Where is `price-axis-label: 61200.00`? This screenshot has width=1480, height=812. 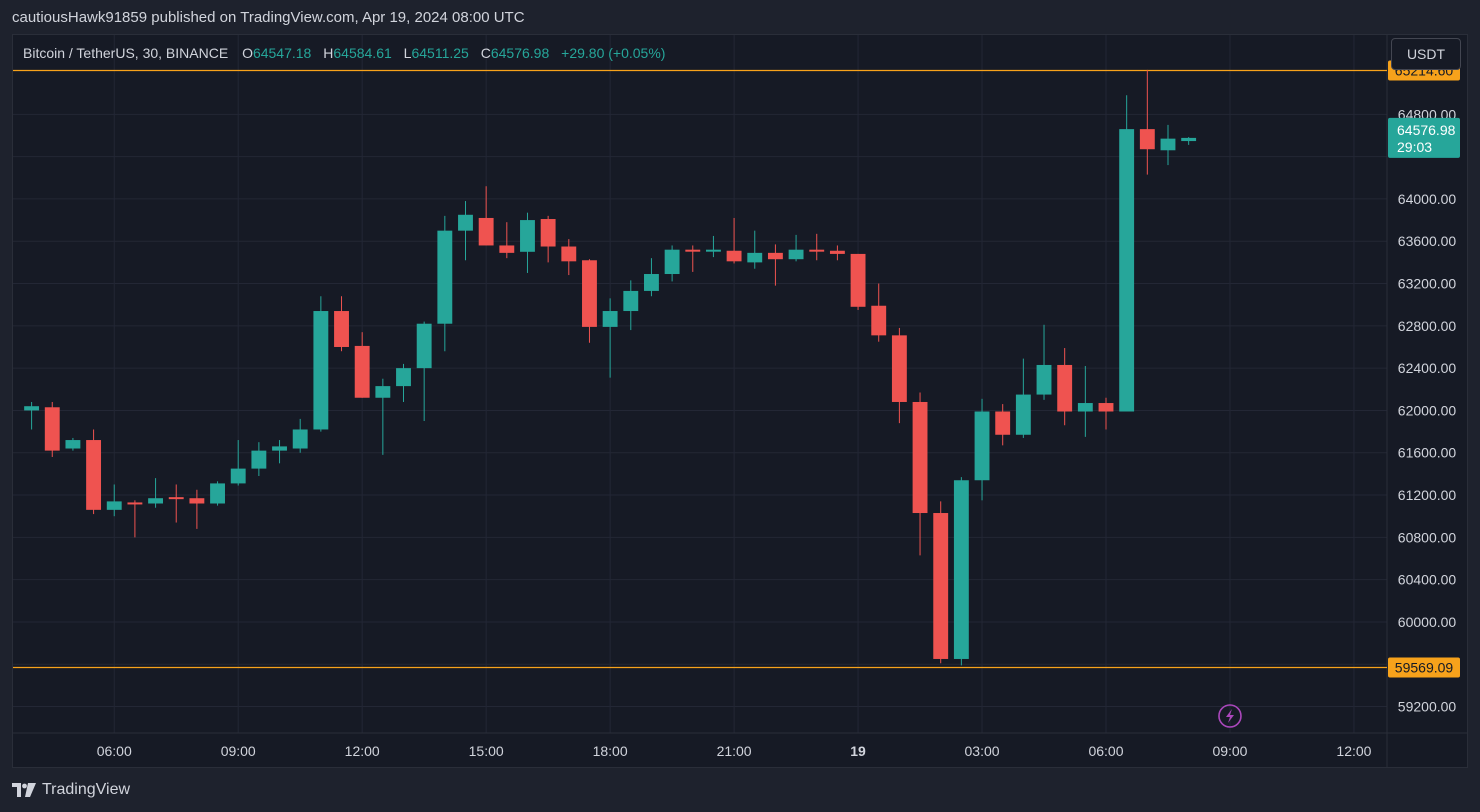 price-axis-label: 61200.00 is located at coordinates (1427, 495).